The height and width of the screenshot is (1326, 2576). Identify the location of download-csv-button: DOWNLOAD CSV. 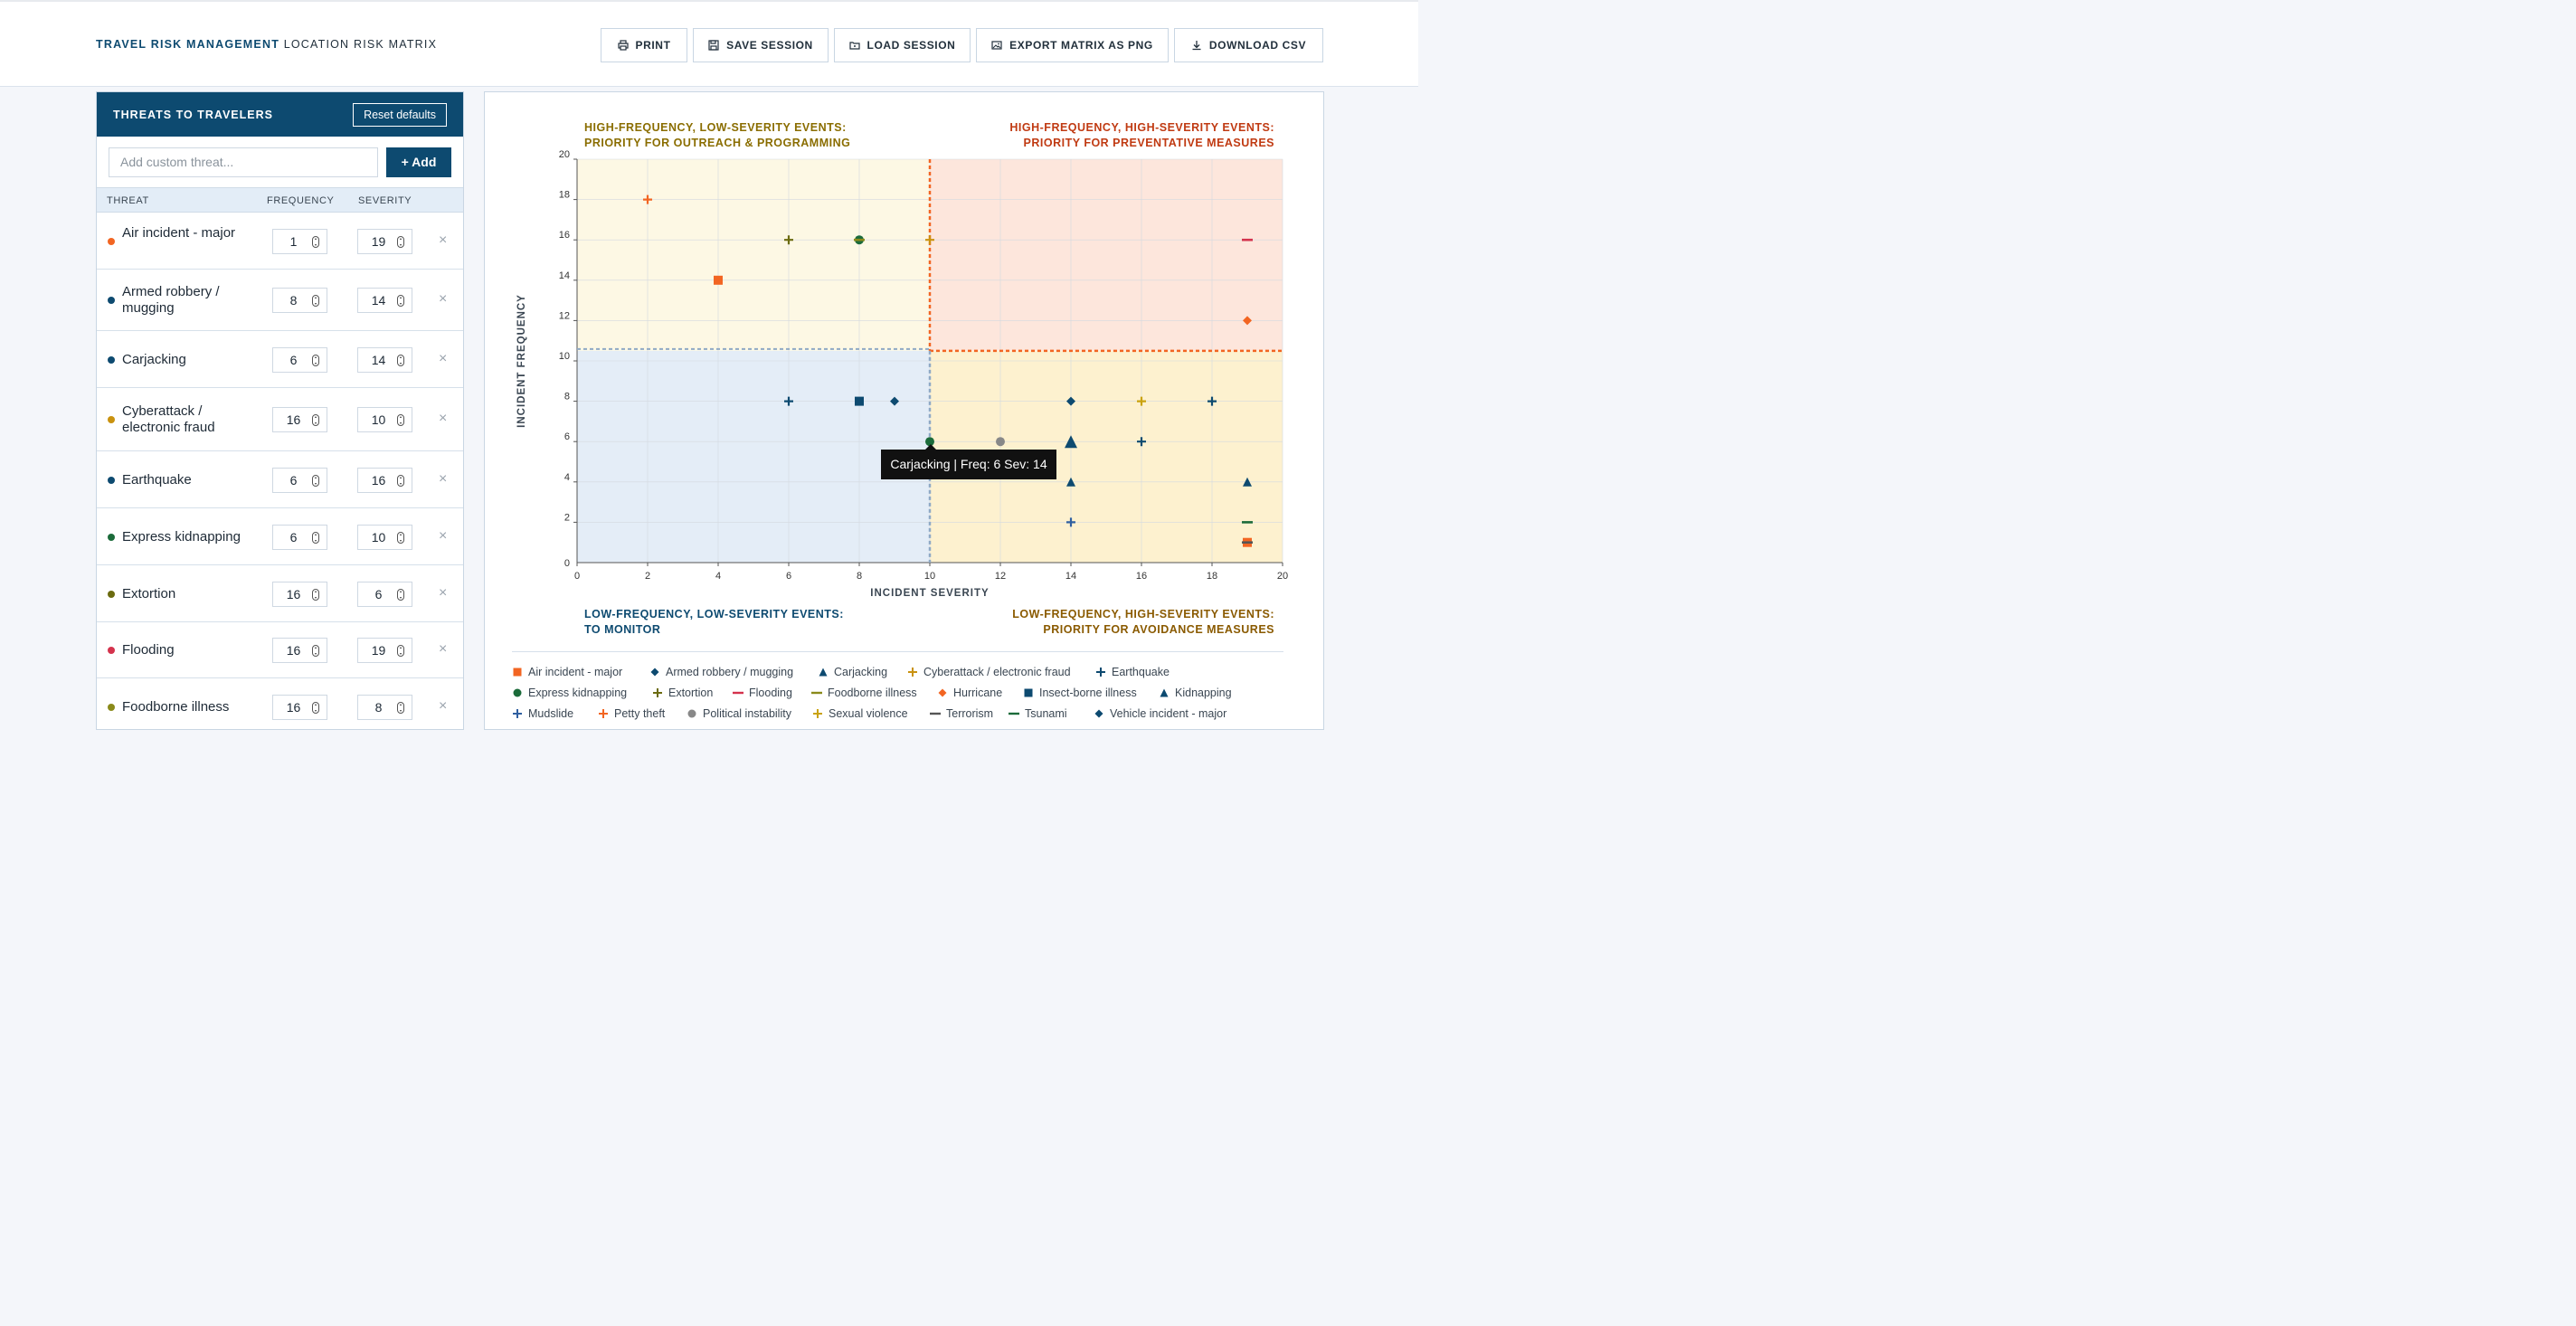
(1248, 45).